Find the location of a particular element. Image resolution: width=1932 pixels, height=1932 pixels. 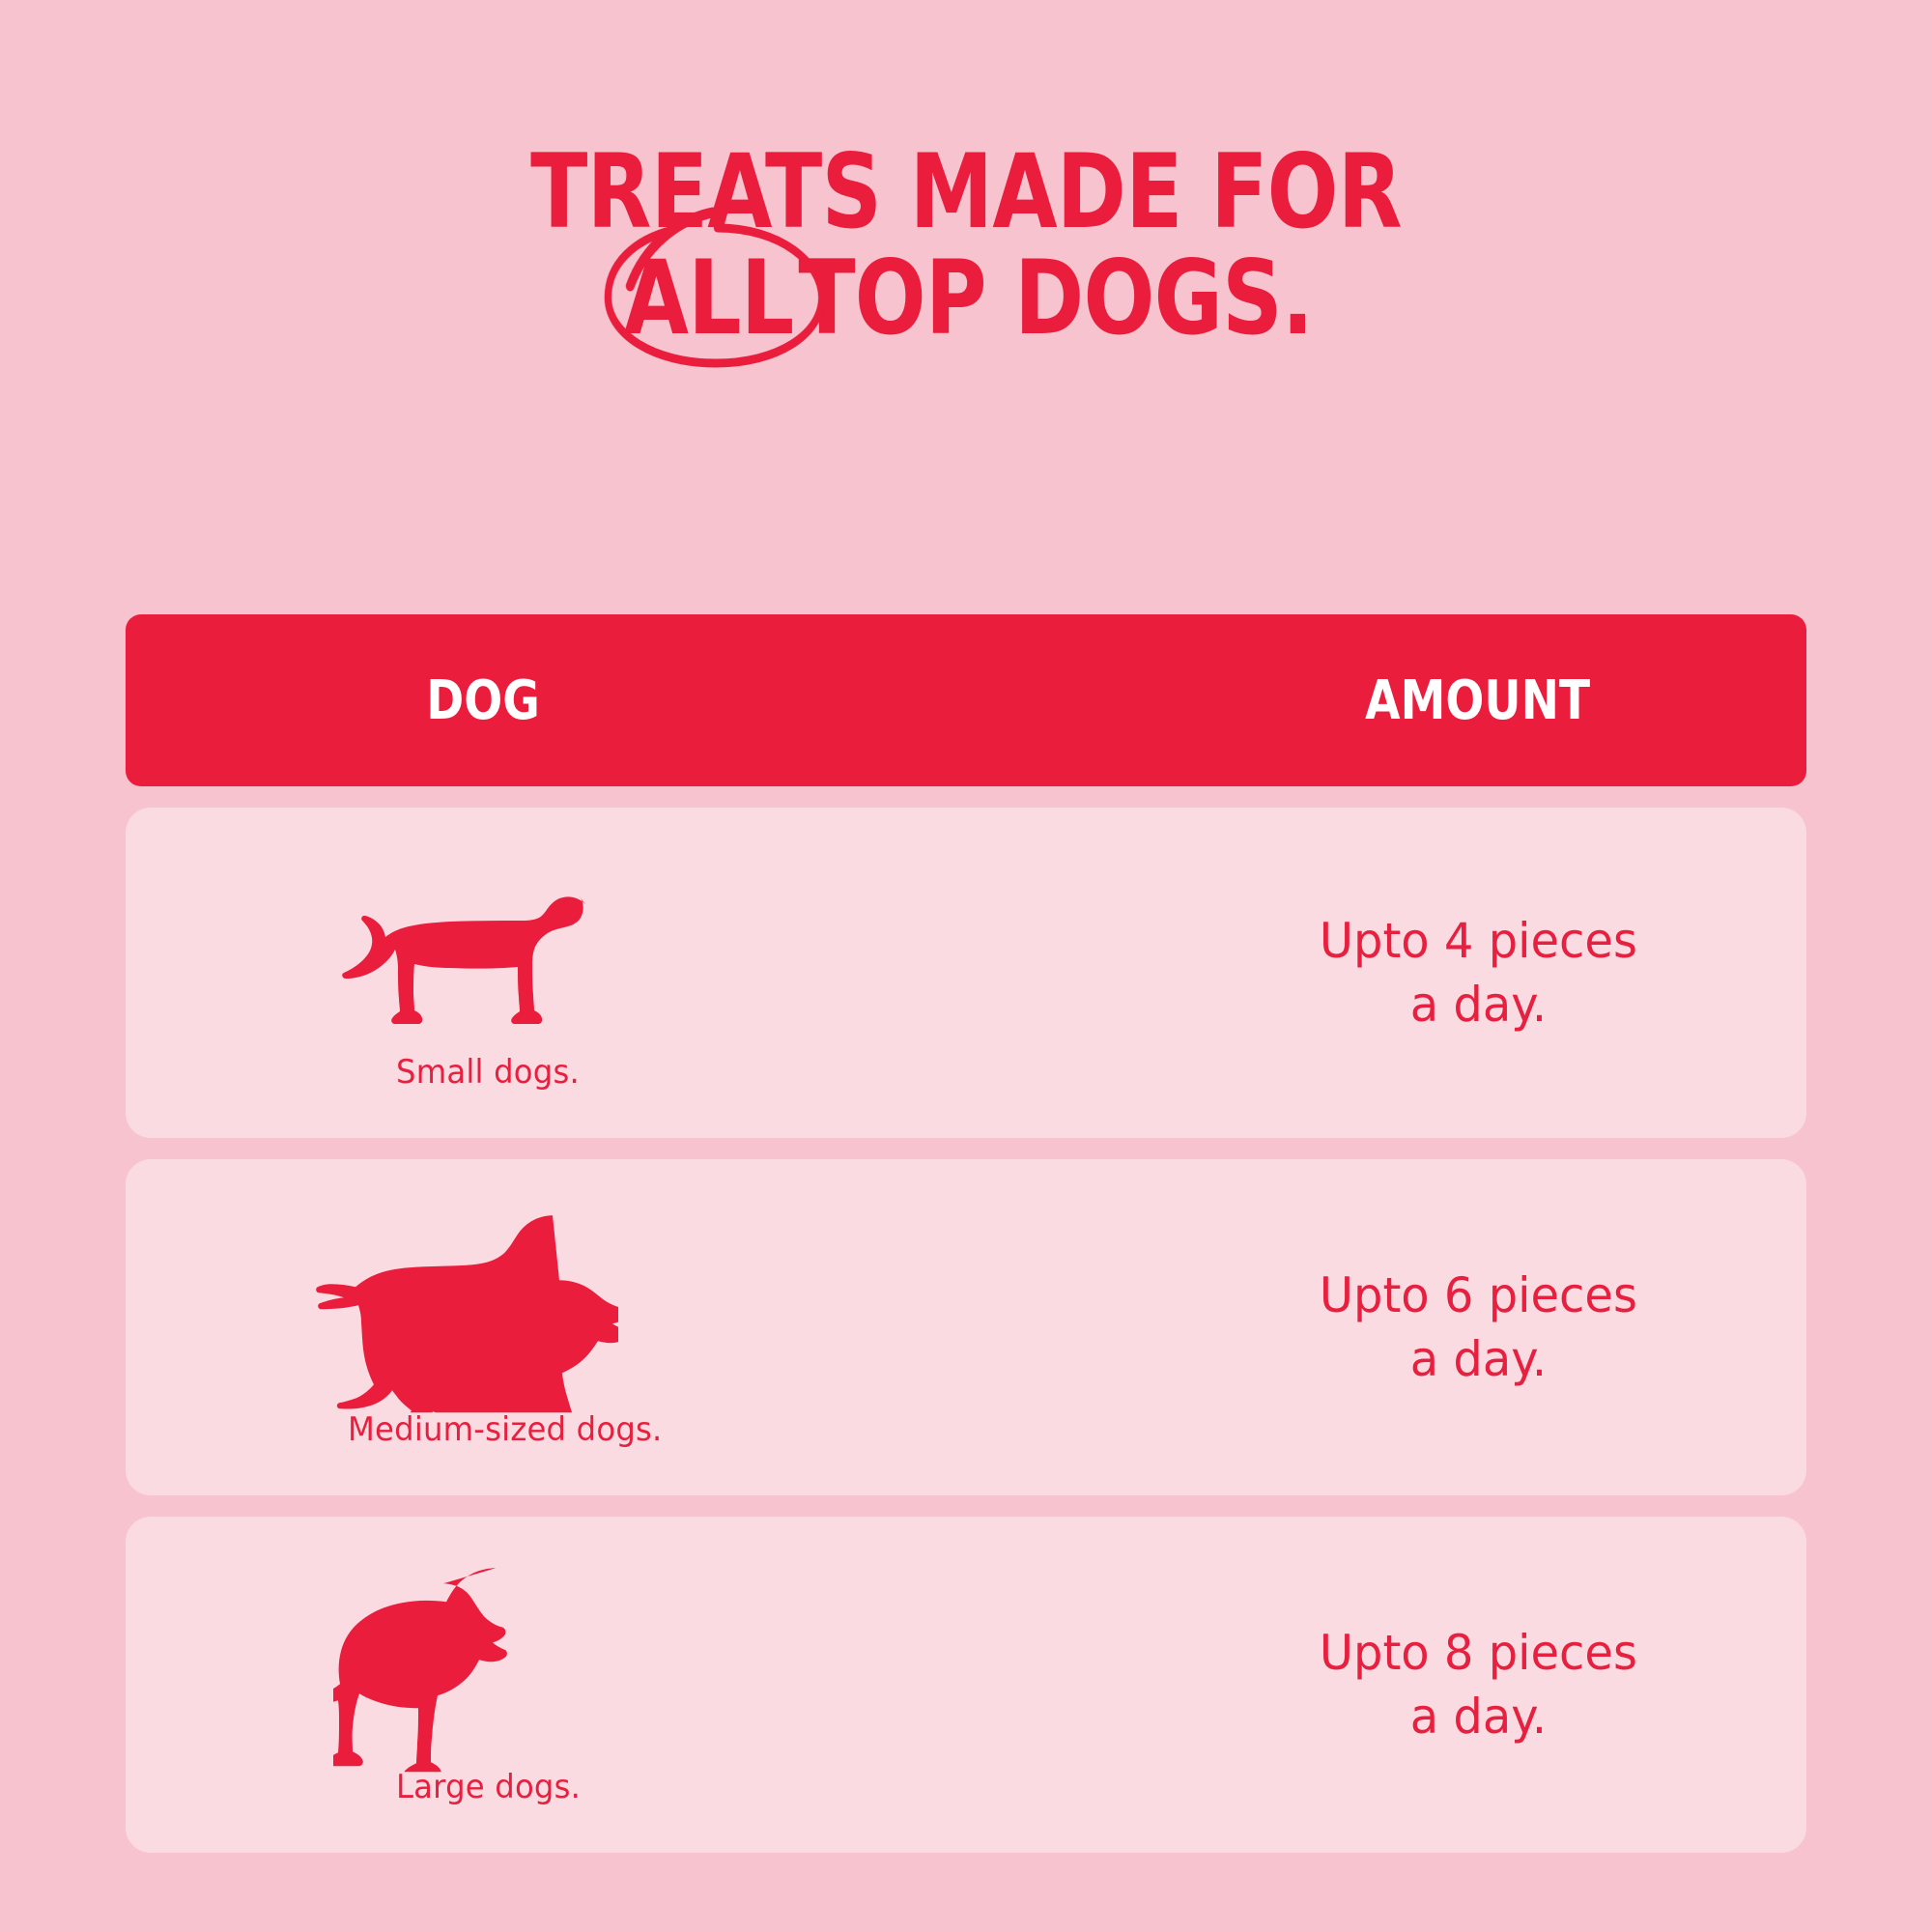

table-cell-dog: Small dogs. is located at coordinates (638, 973).